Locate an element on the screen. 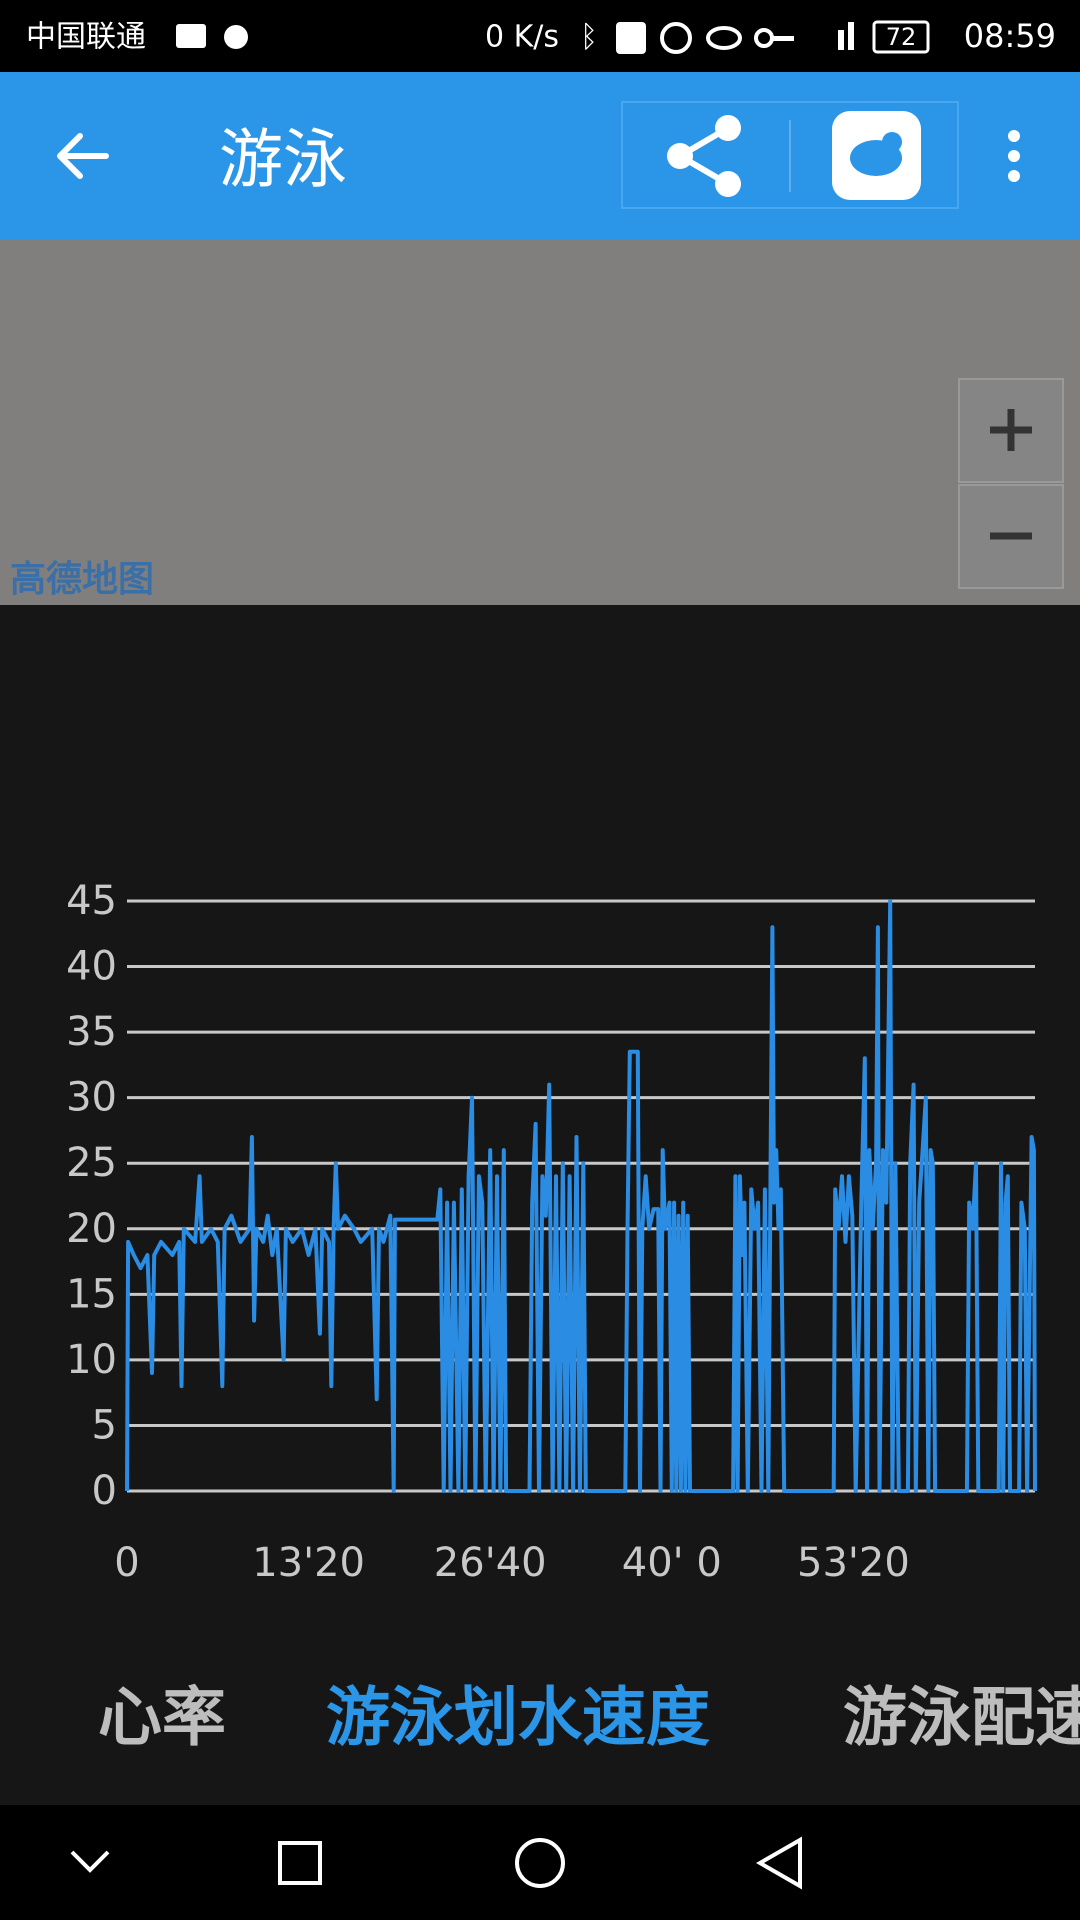  nav-back is located at coordinates (778, 1863).